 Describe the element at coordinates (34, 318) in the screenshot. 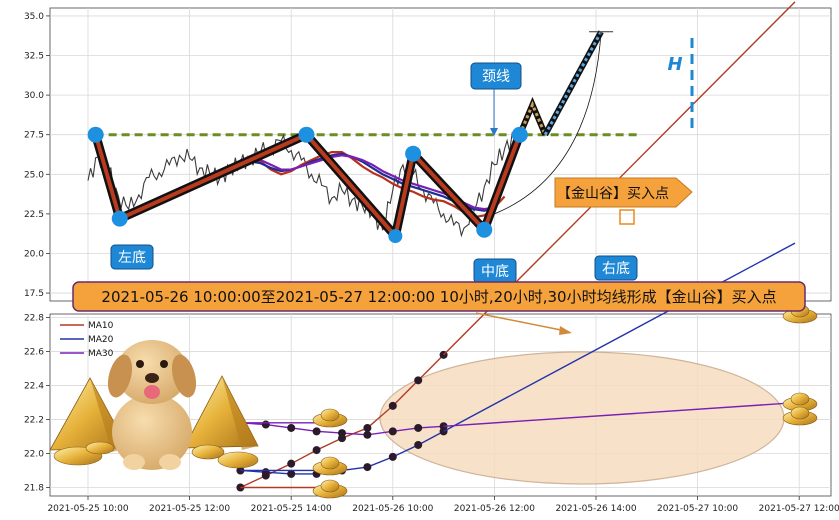

I see `ma-y-tick-label: 22.8` at that location.